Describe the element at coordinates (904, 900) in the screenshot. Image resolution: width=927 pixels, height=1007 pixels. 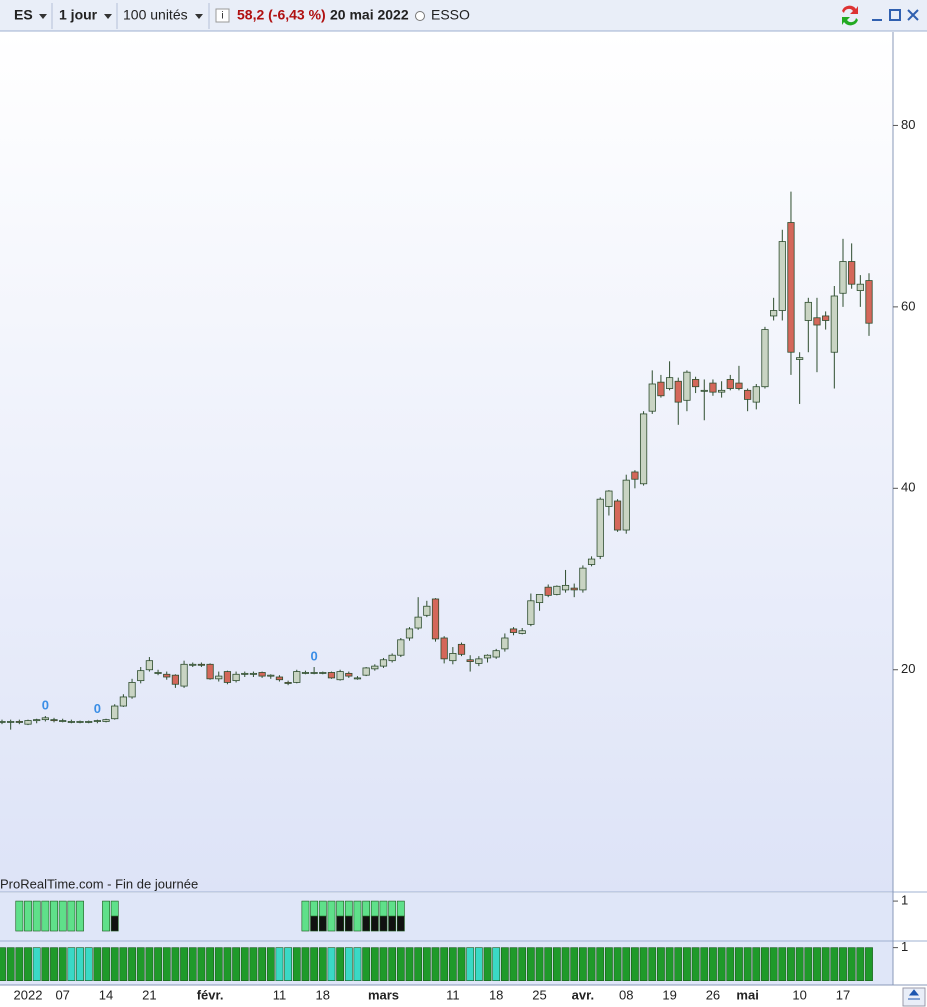
I see `y-tick-label: 1` at that location.